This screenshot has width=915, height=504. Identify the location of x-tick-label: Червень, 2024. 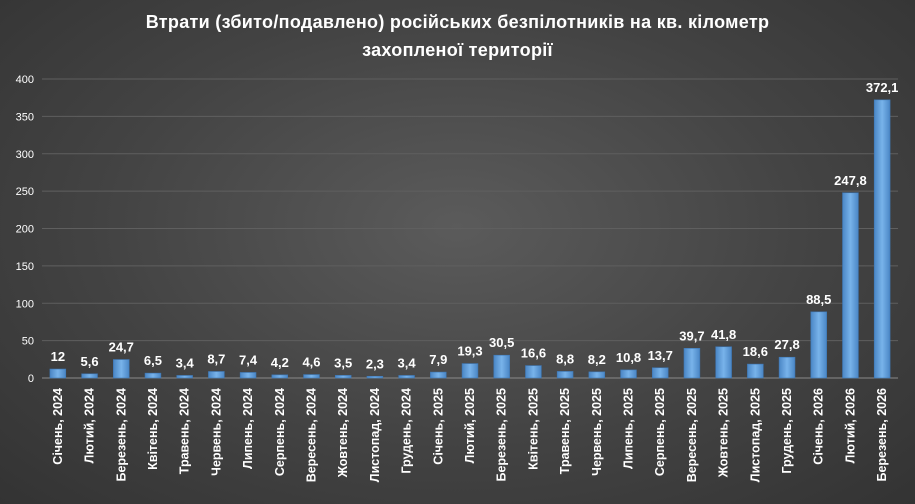
(216, 432).